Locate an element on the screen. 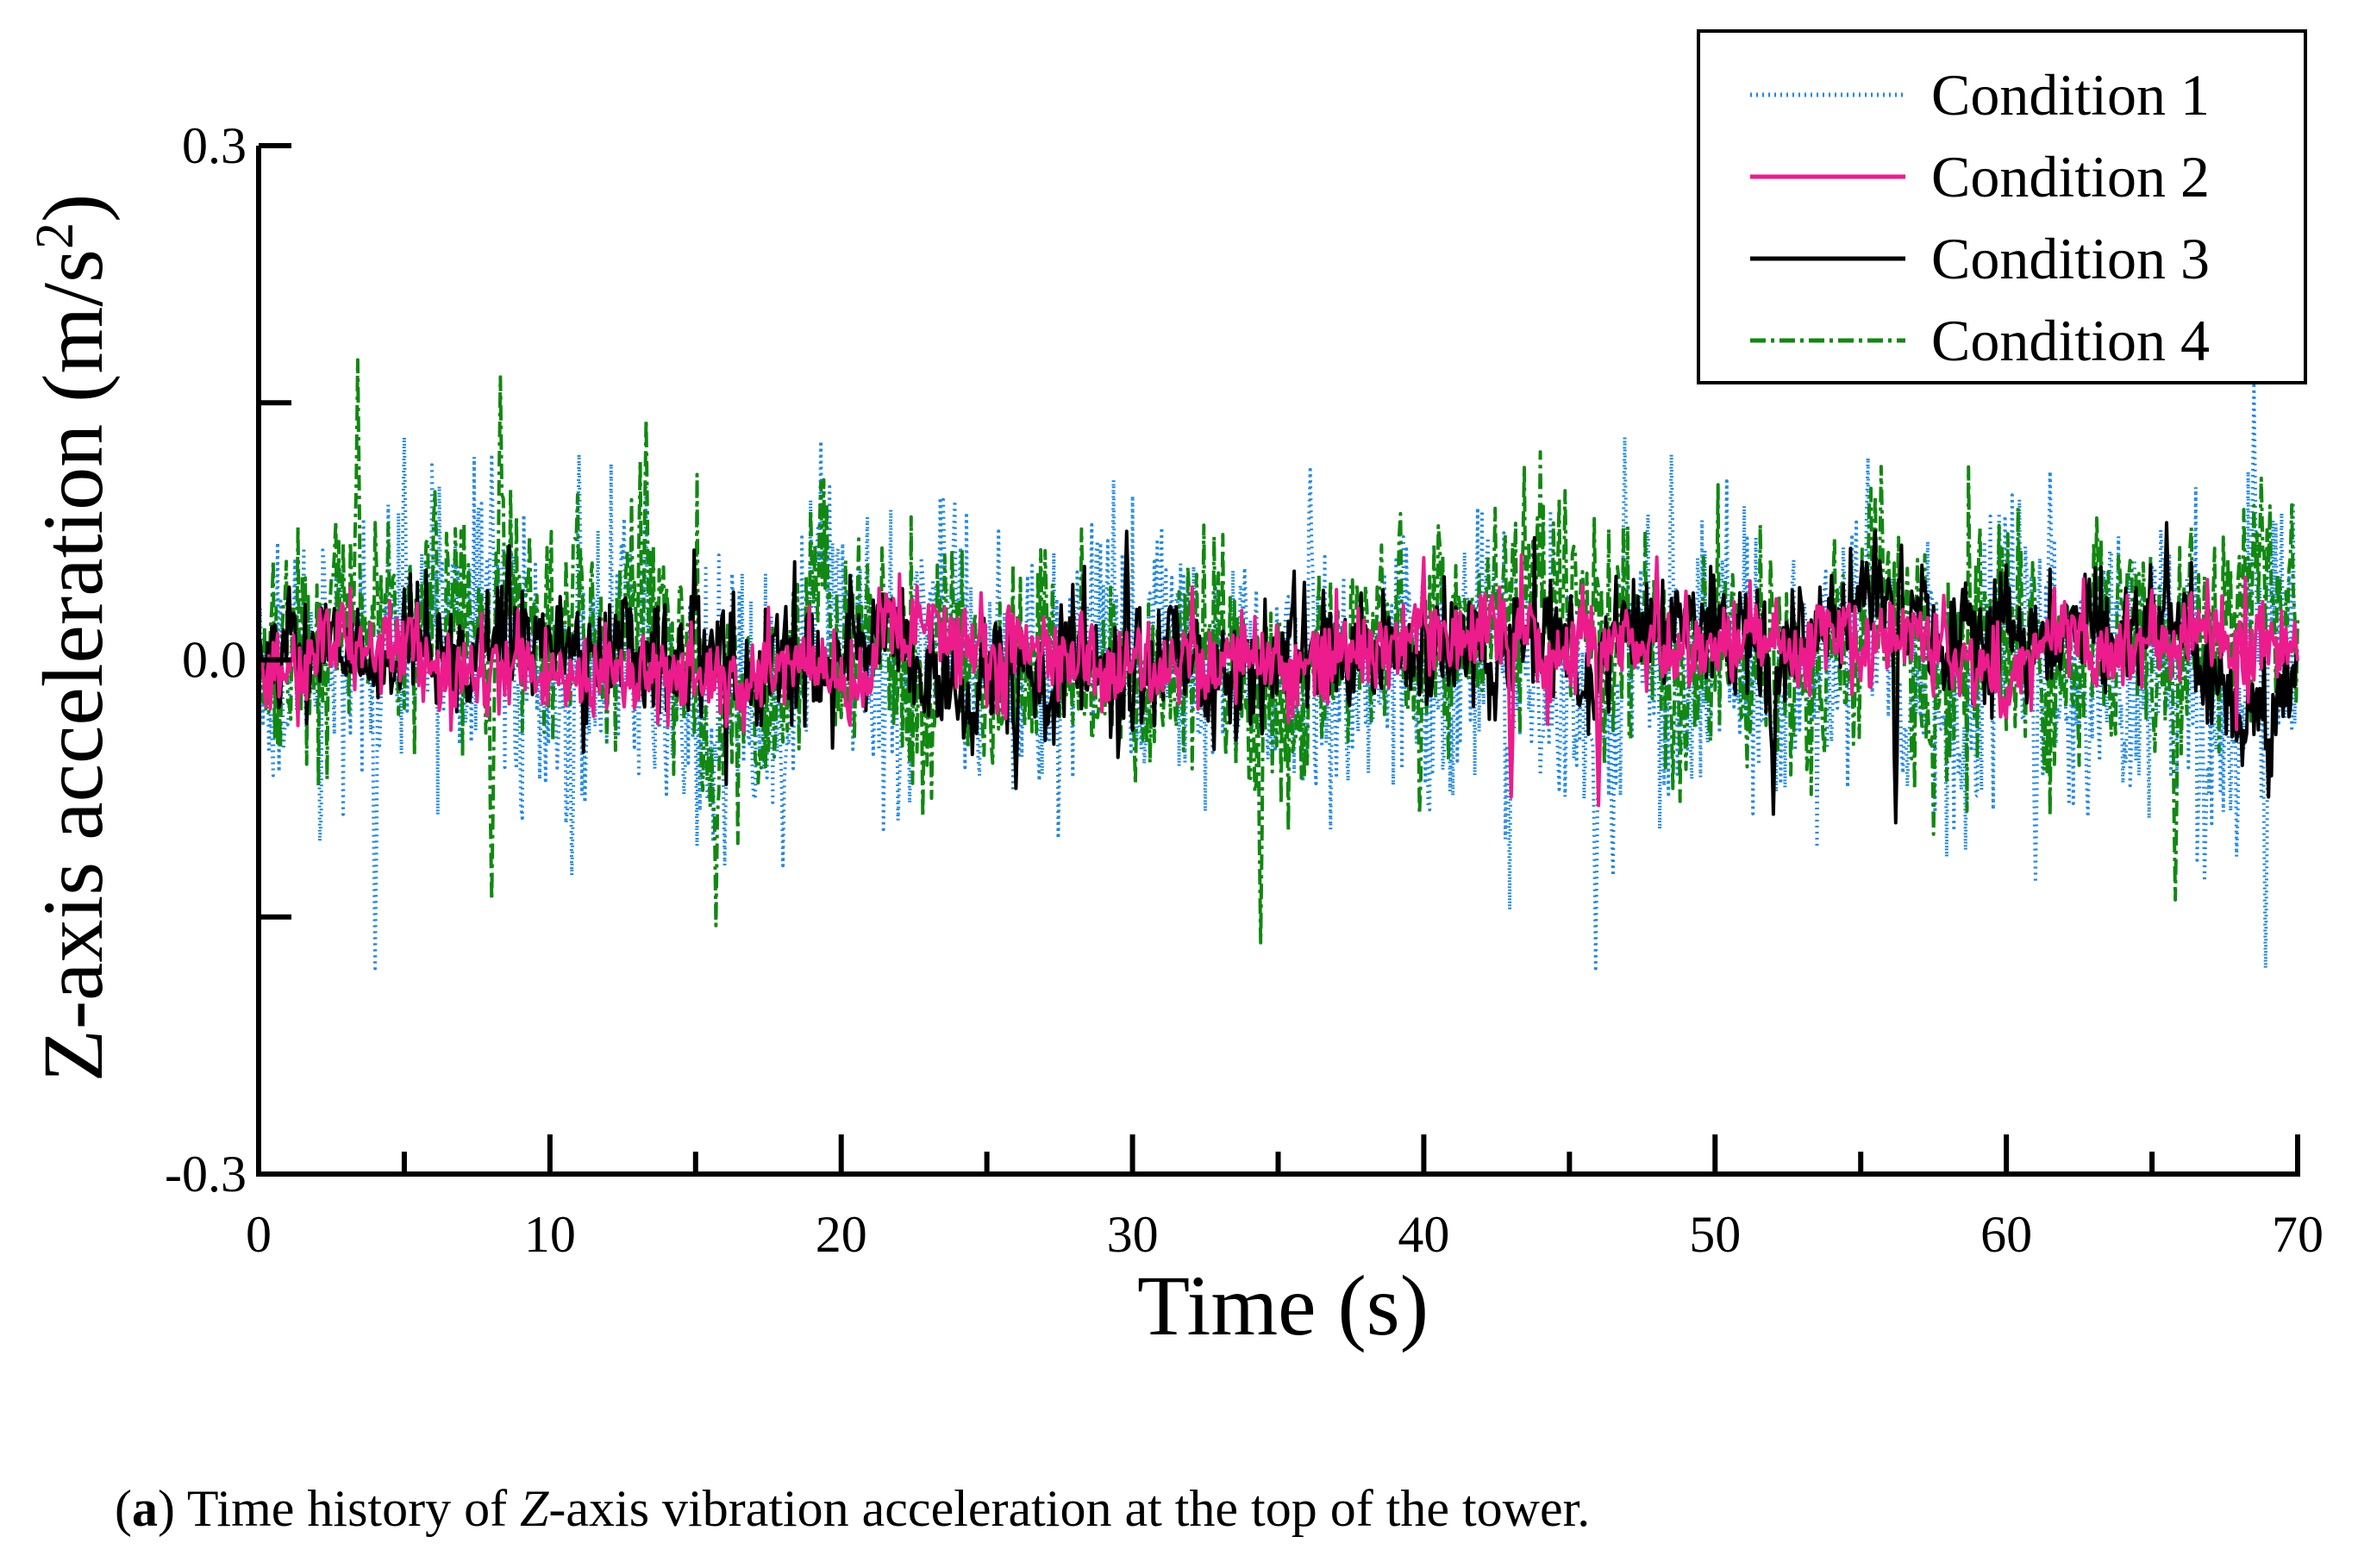  x-tick-label: 0 is located at coordinates (259, 1234).